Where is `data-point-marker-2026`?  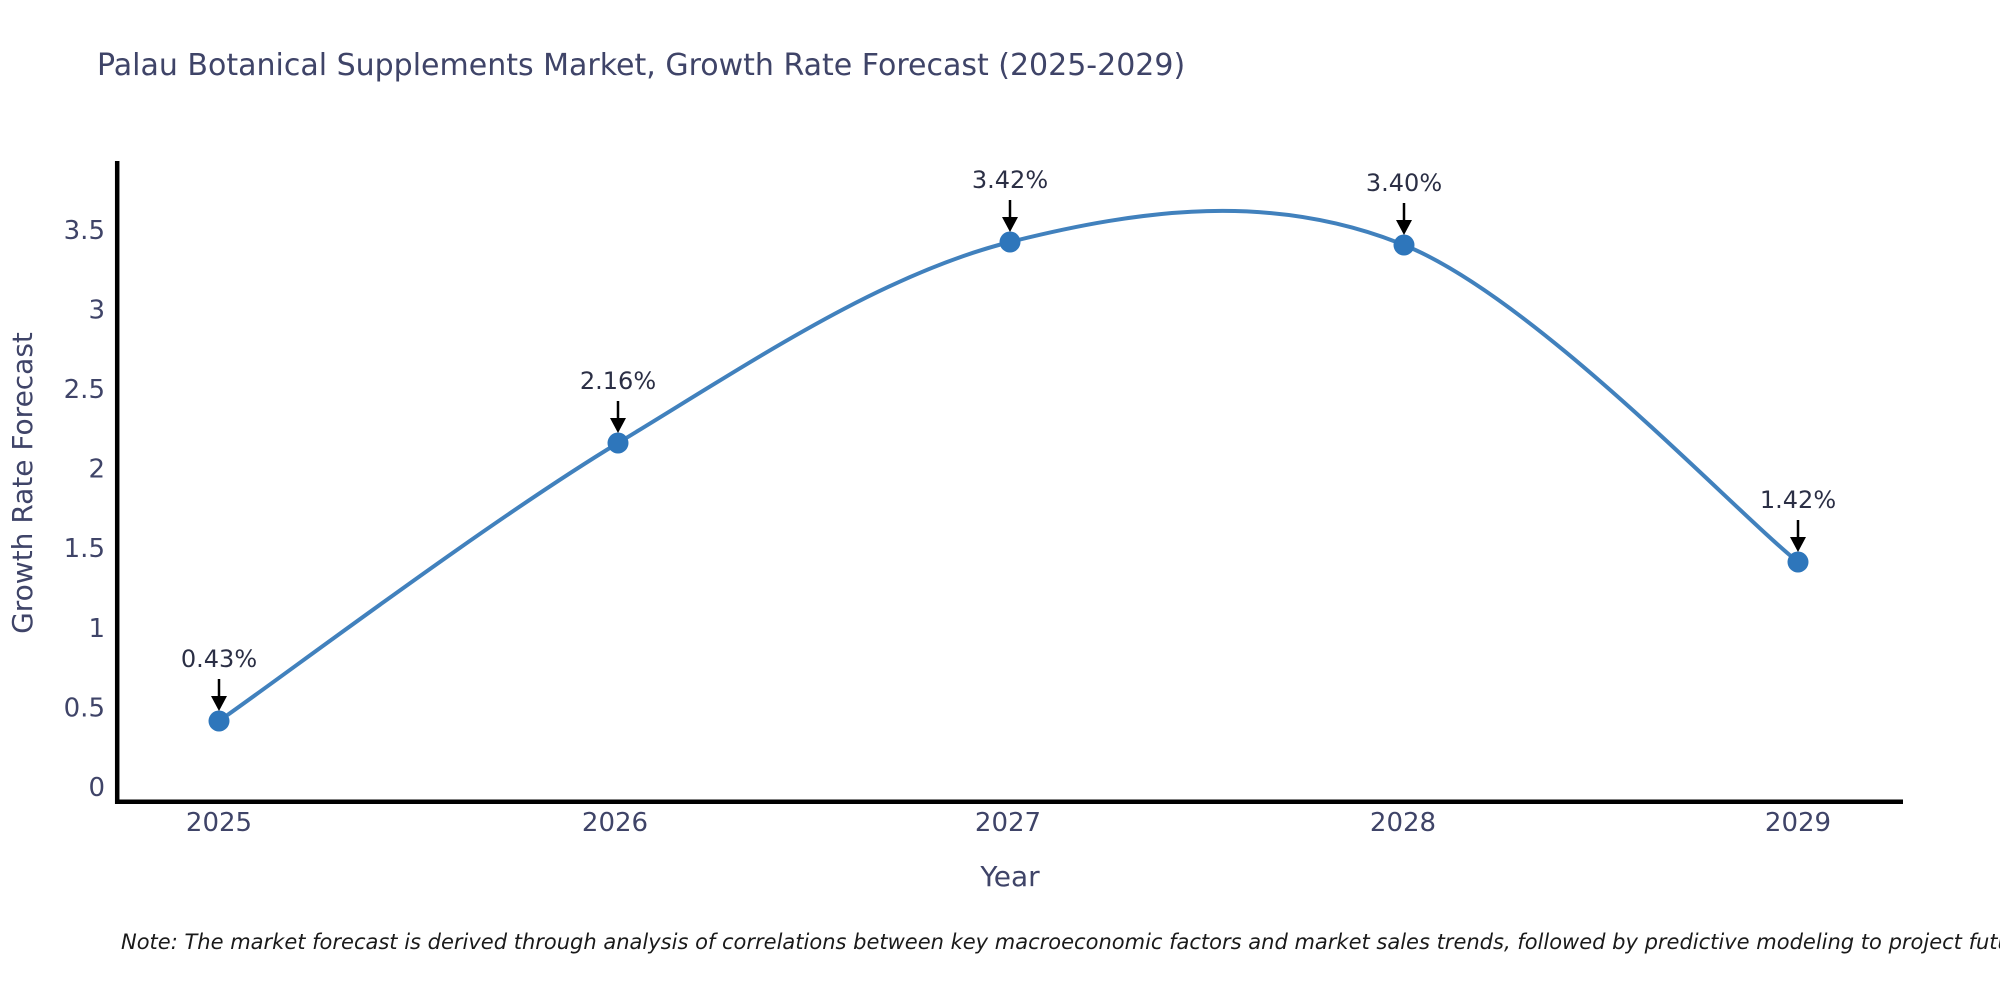 data-point-marker-2026 is located at coordinates (618, 443).